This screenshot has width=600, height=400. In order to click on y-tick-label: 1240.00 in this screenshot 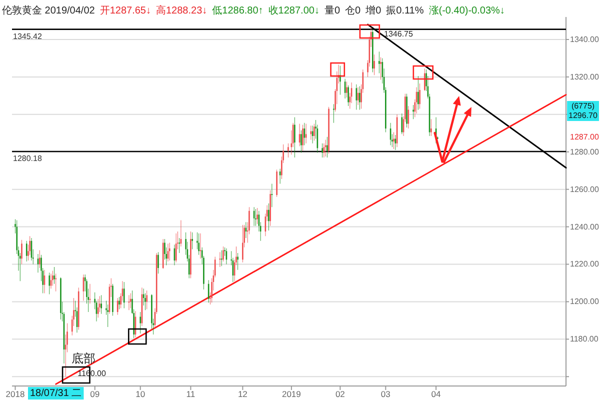, I will do `click(585, 227)`.